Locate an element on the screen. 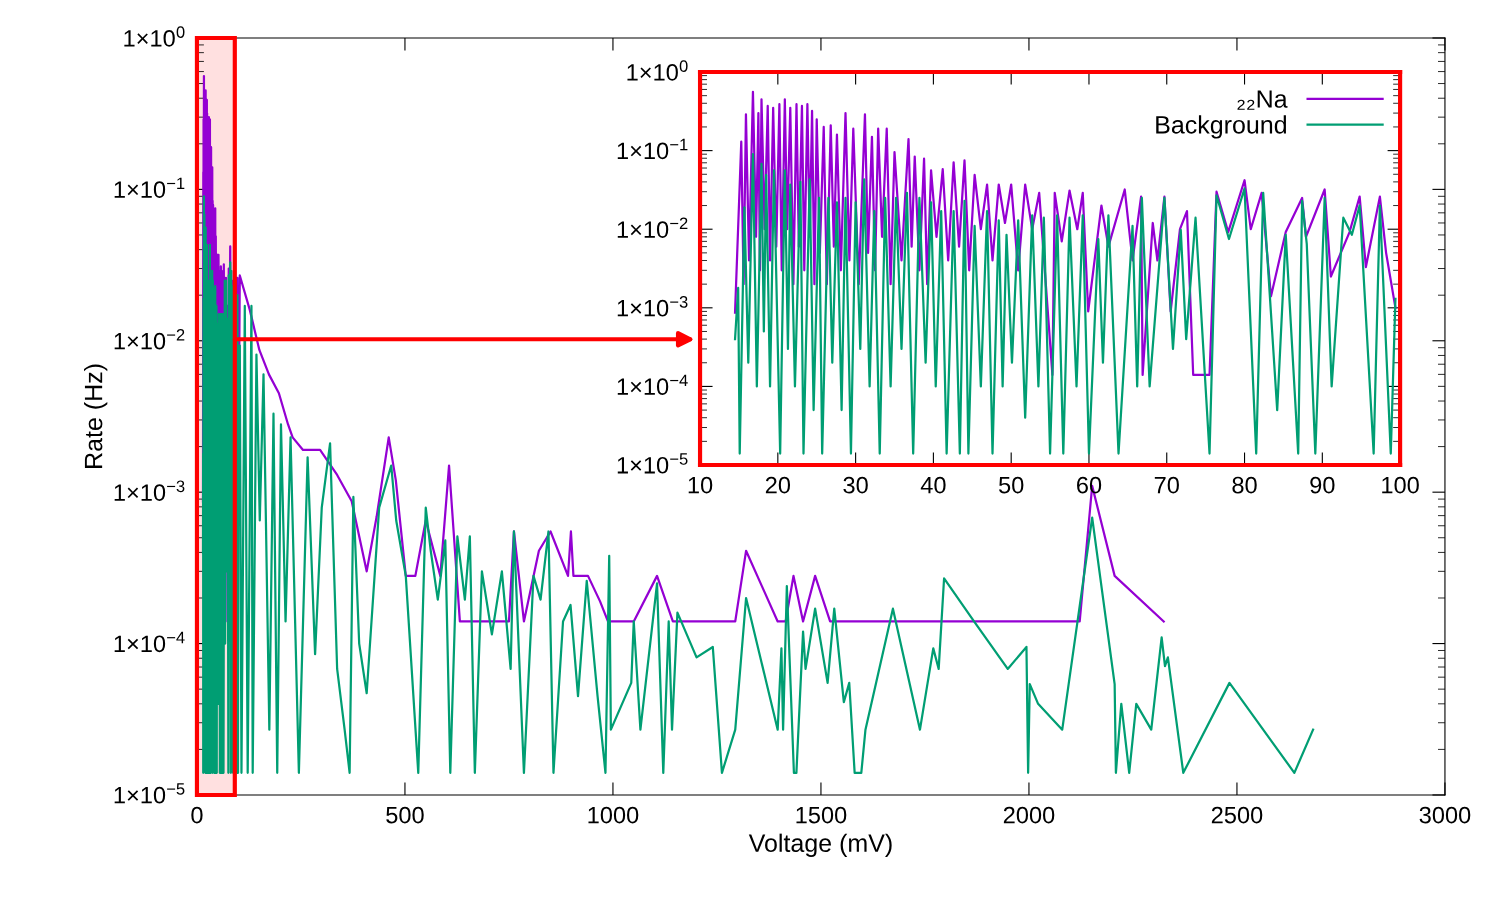 Image resolution: width=1500 pixels, height=900 pixels. x-tick-label: 3000 is located at coordinates (1445, 815).